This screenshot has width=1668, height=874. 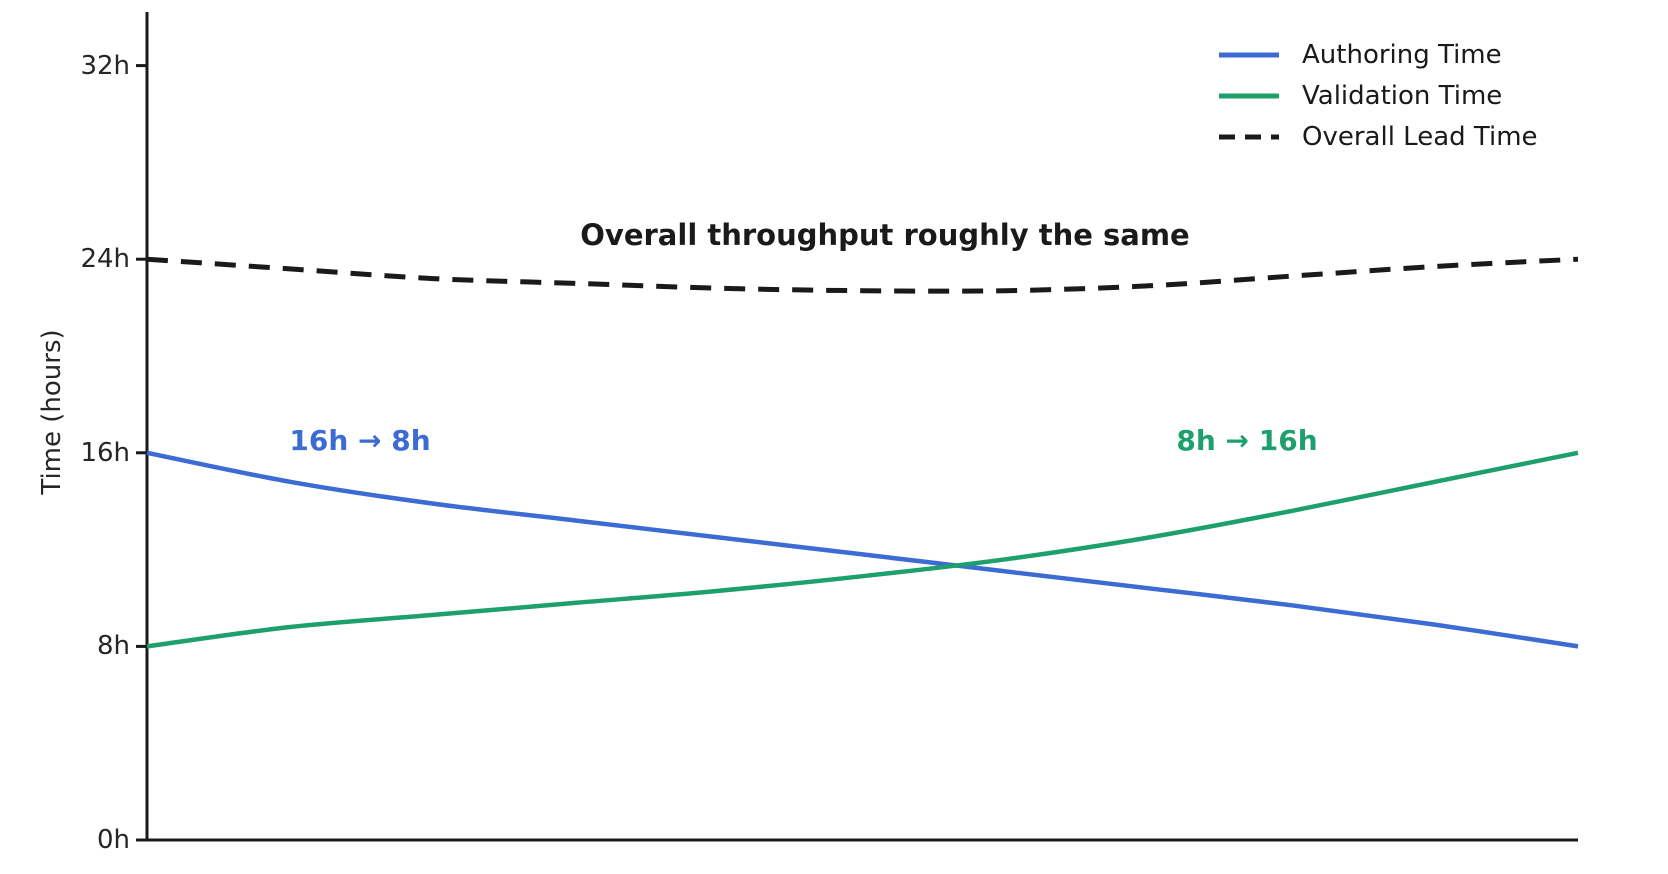 I want to click on legend-item-overall-lead-time: Overall Lead Time, so click(x=1378, y=136).